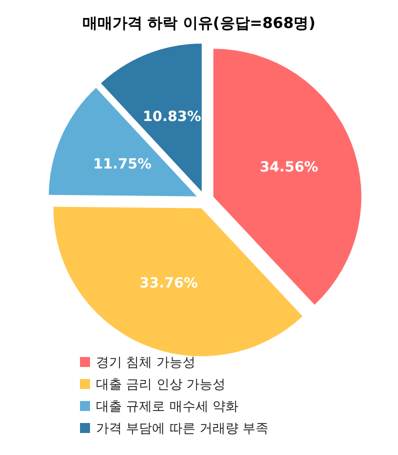 The width and height of the screenshot is (398, 455). I want to click on data-label: 11.75%, so click(122, 164).